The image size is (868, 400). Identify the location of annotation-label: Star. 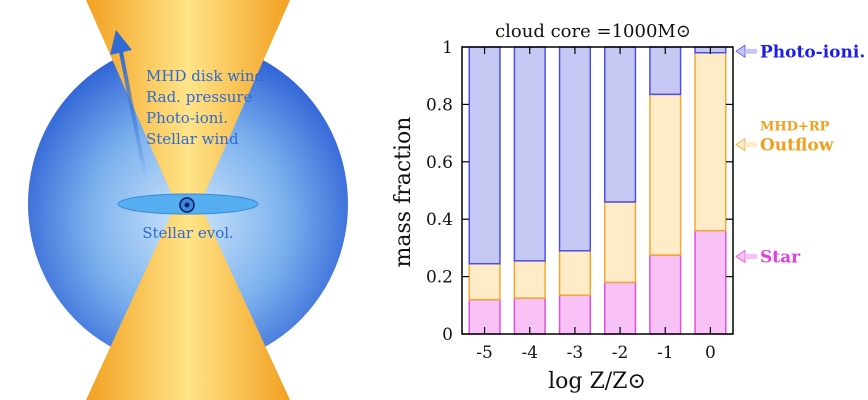
(780, 258).